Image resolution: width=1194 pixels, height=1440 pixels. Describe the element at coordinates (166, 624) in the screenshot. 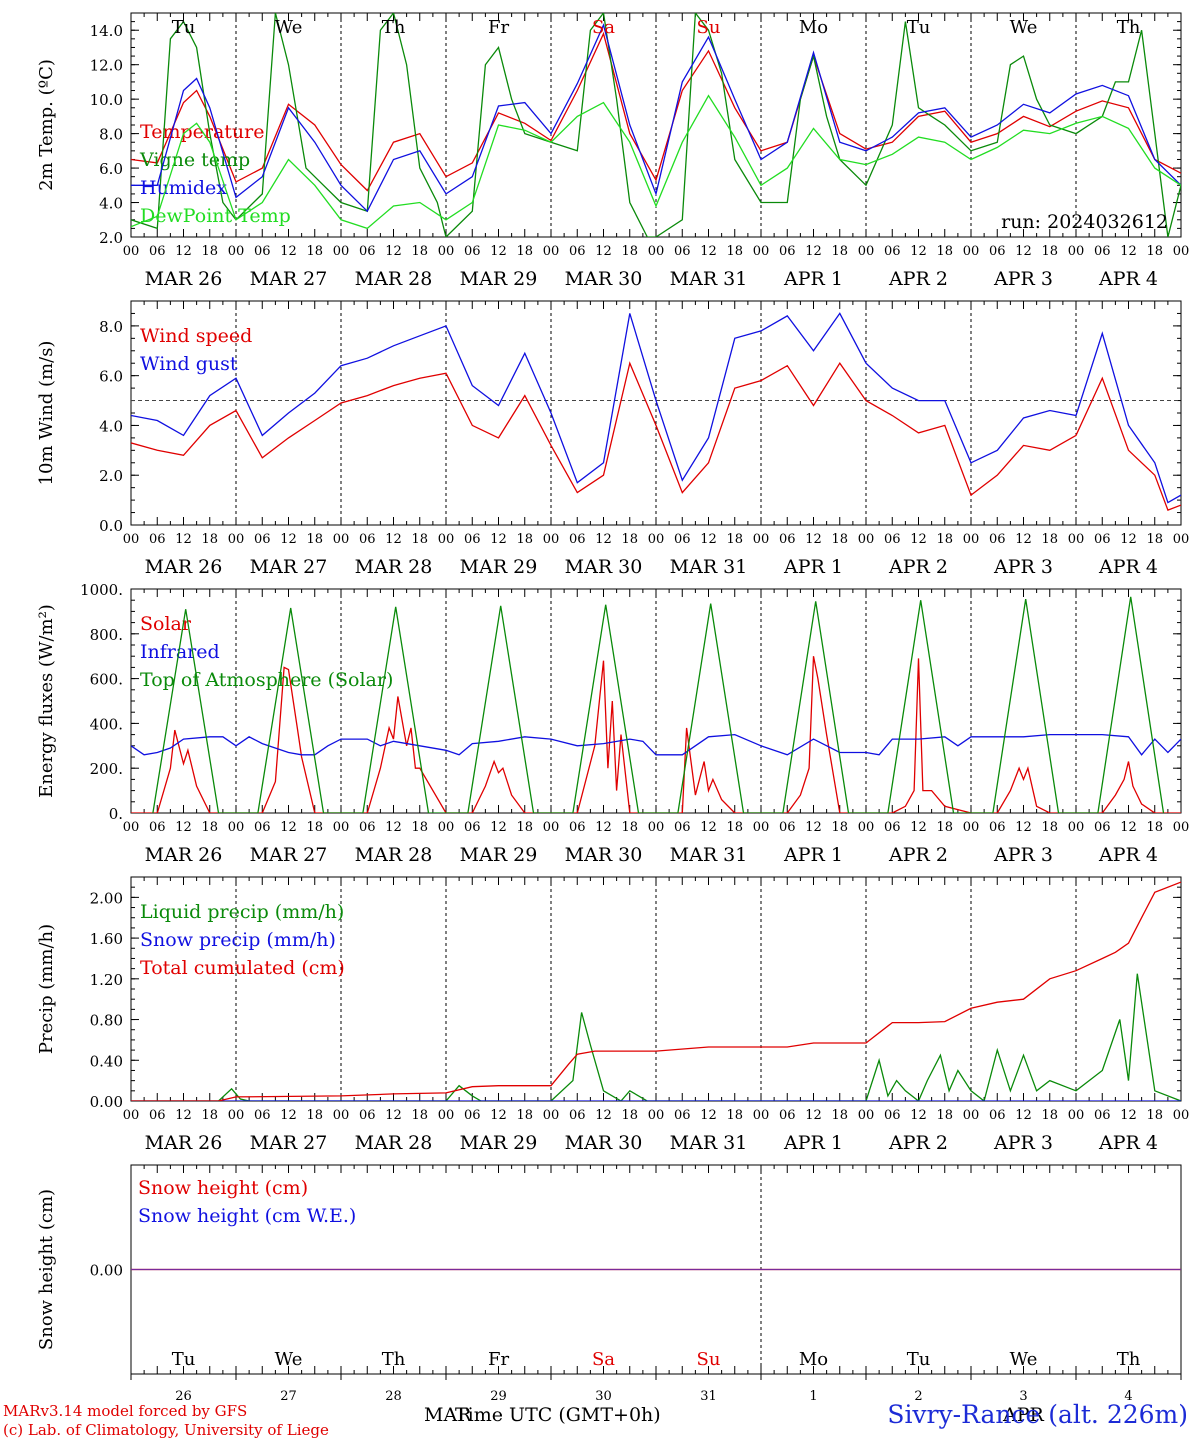

I see `legend-entry: Solar` at that location.